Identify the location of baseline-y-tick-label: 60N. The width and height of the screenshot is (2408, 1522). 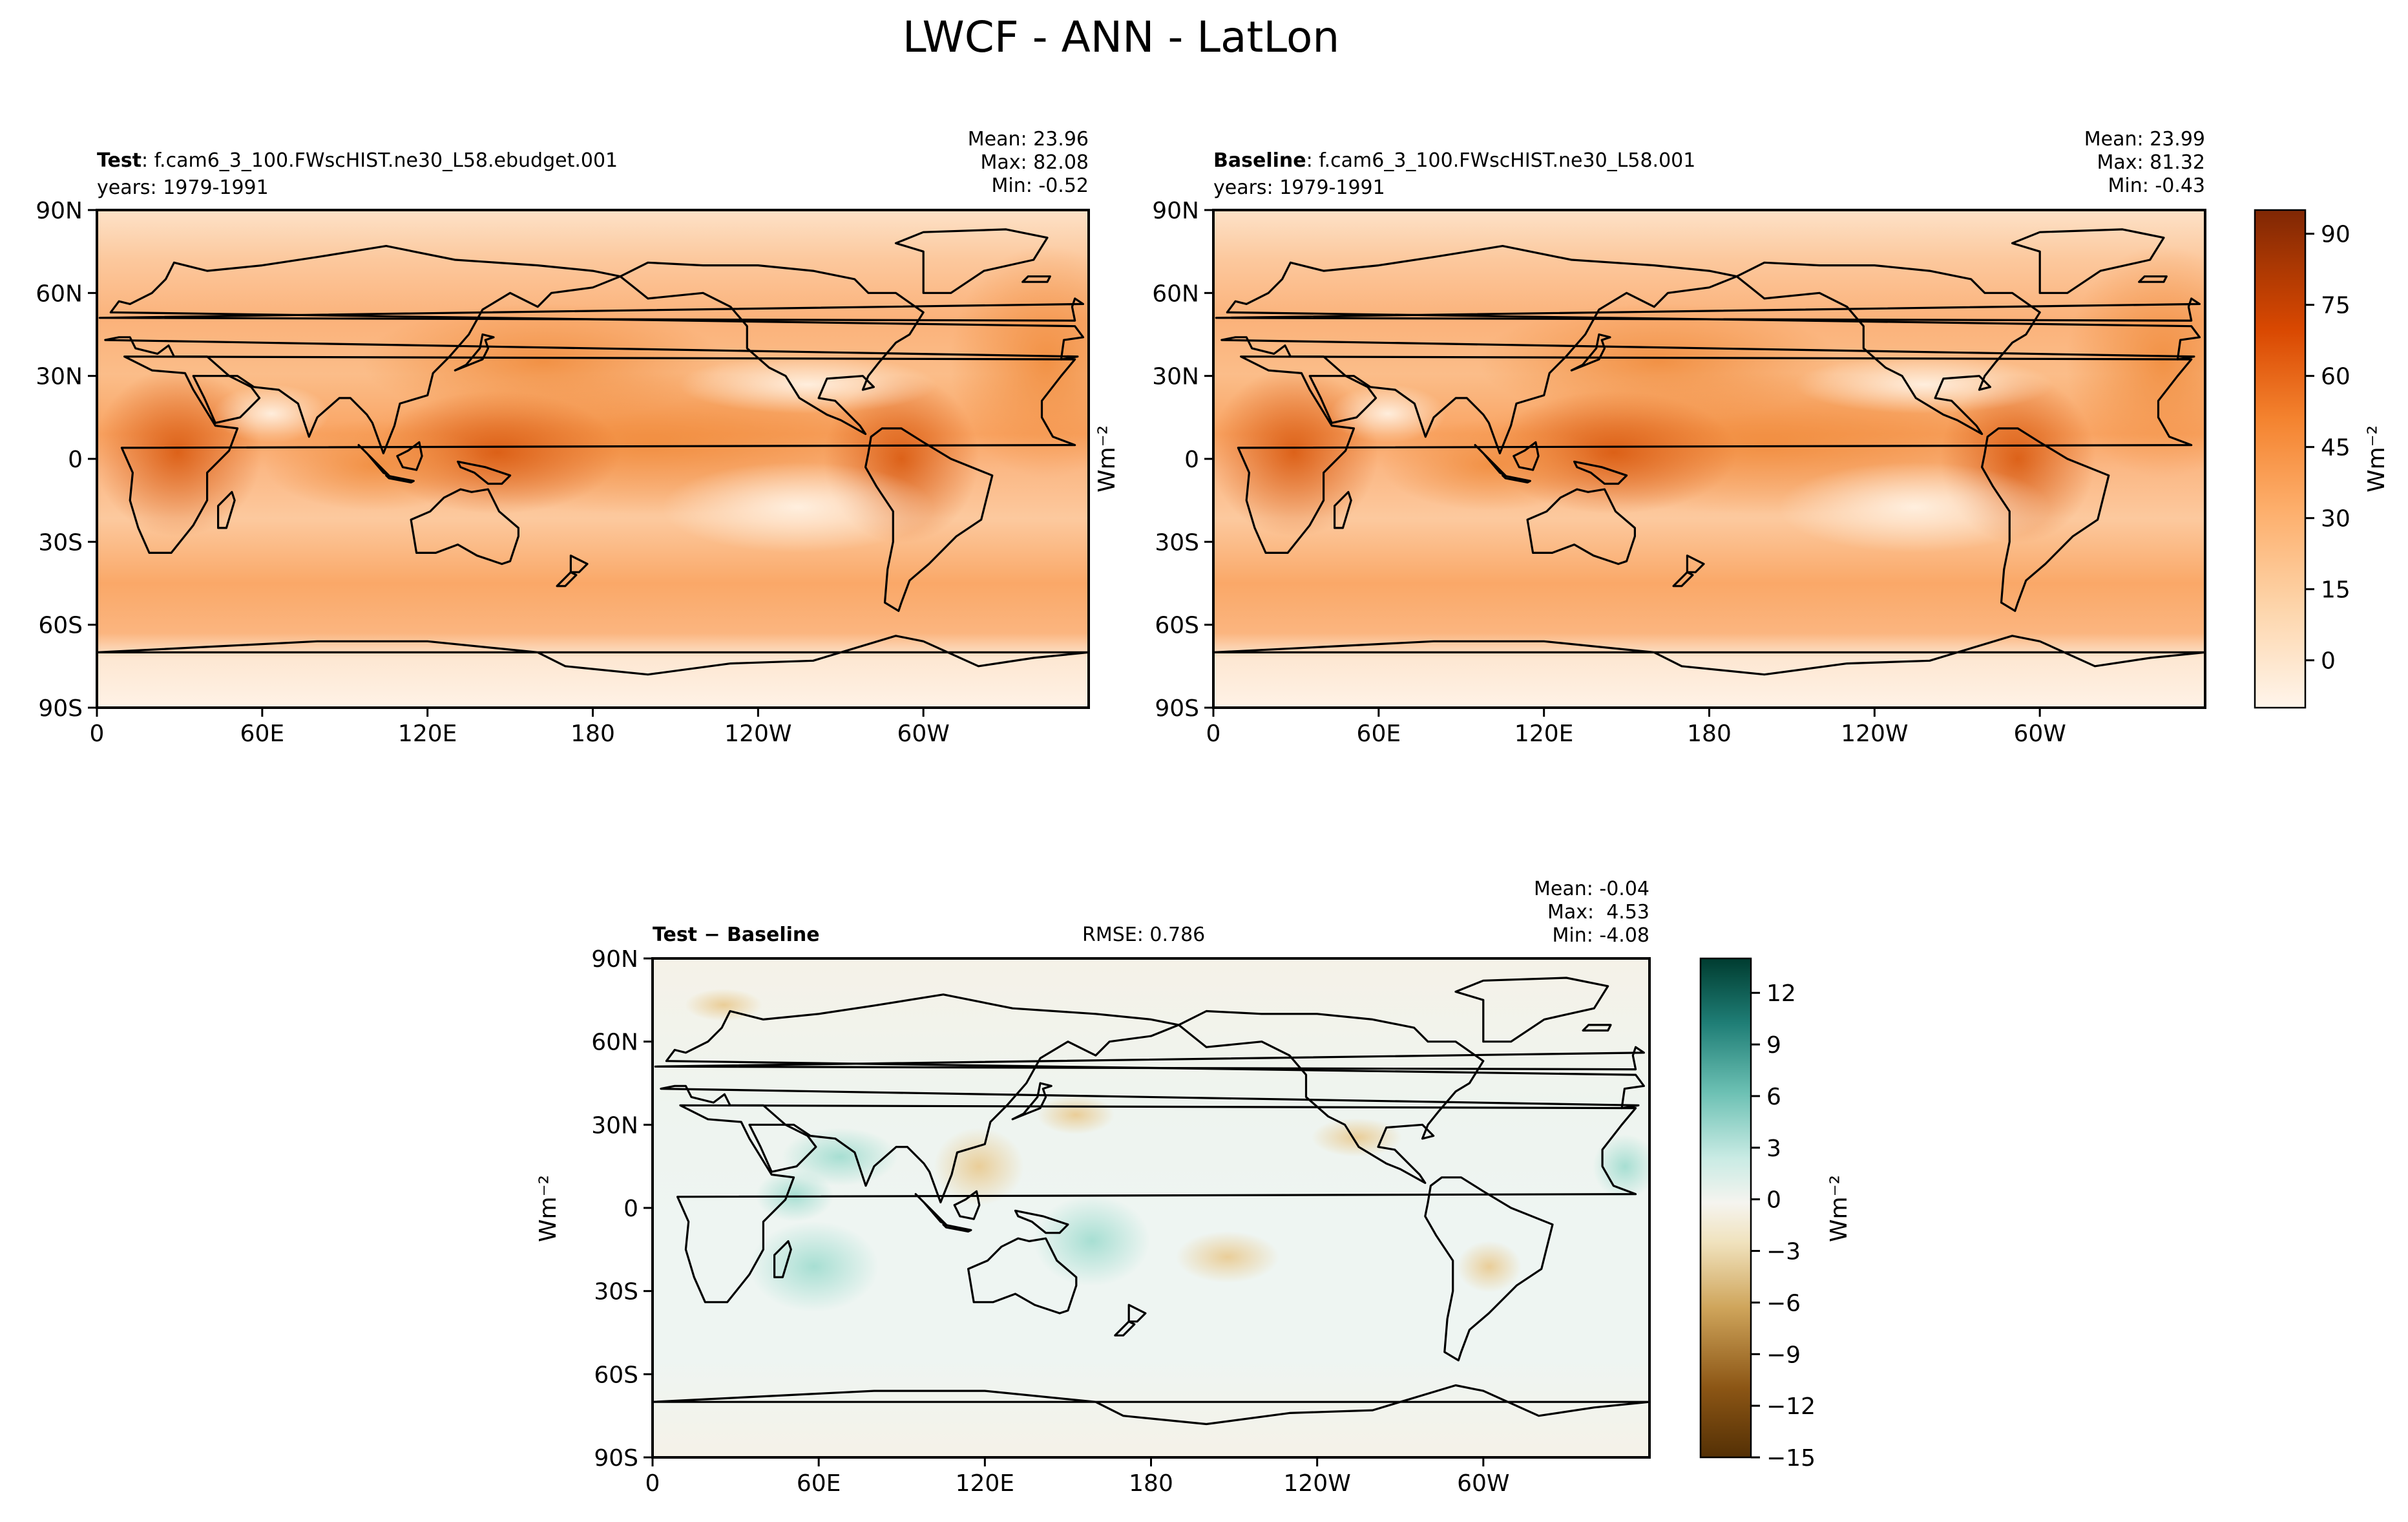
(1175, 293).